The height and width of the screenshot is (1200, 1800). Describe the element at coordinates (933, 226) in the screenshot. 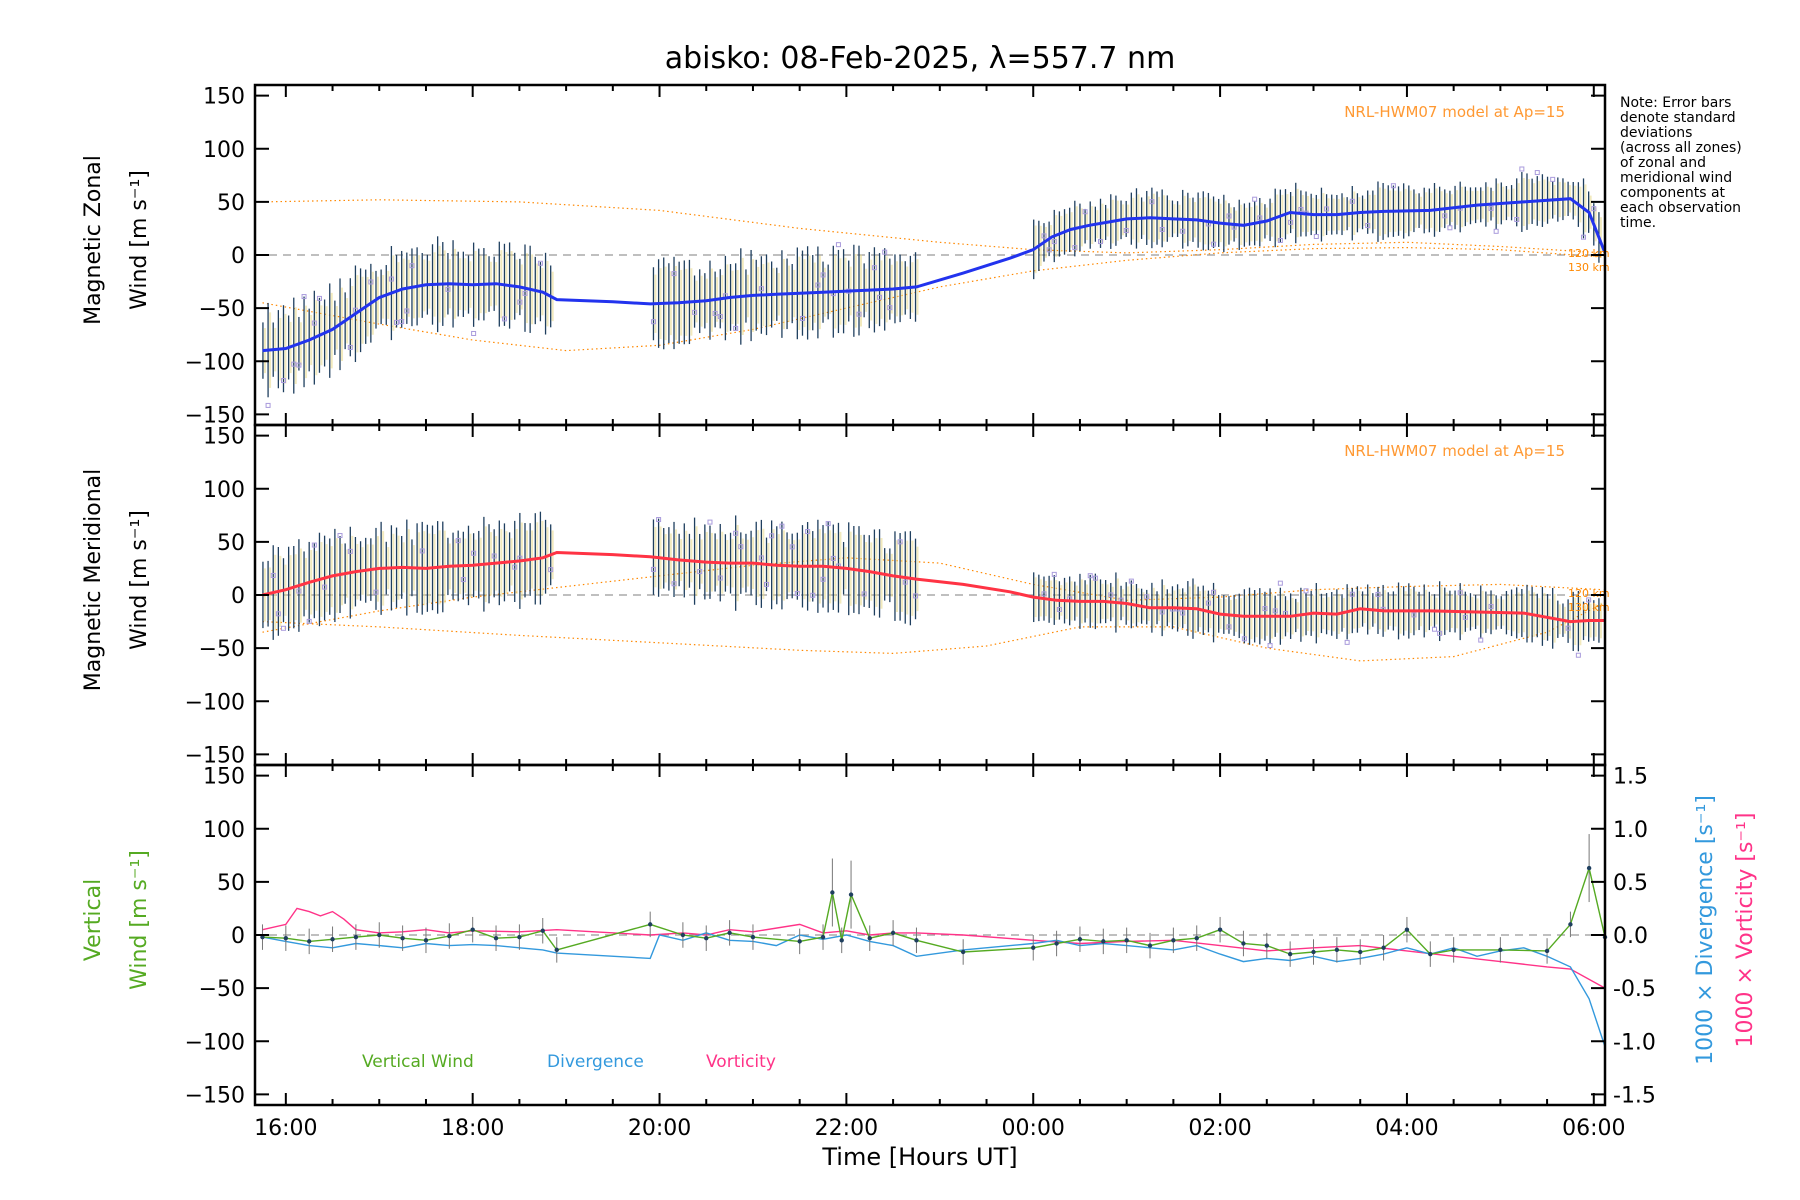

I see `model-curve-120km` at that location.